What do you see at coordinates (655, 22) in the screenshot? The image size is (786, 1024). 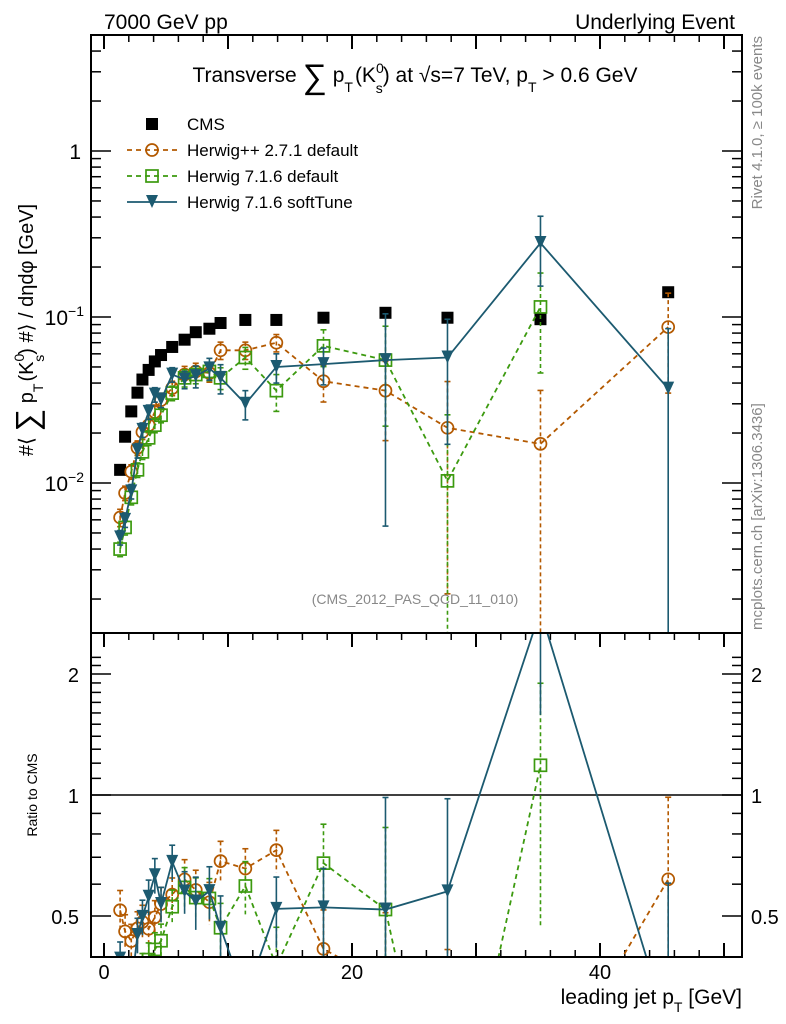 I see `header-right: Underlying Event` at bounding box center [655, 22].